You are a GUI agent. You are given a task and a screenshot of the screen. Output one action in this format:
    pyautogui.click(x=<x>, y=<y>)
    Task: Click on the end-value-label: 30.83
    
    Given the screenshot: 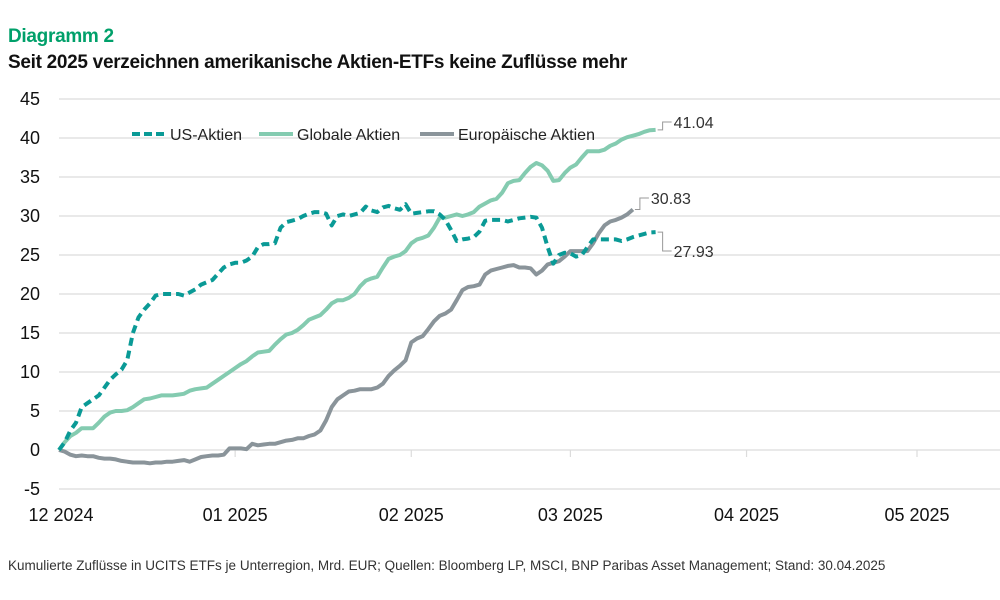 What is the action you would take?
    pyautogui.click(x=671, y=199)
    